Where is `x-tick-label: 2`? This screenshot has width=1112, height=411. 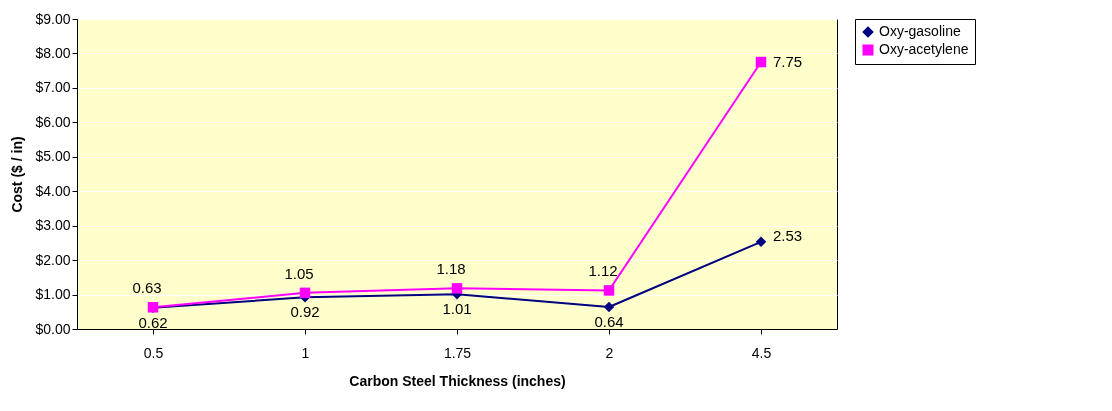 x-tick-label: 2 is located at coordinates (609, 352).